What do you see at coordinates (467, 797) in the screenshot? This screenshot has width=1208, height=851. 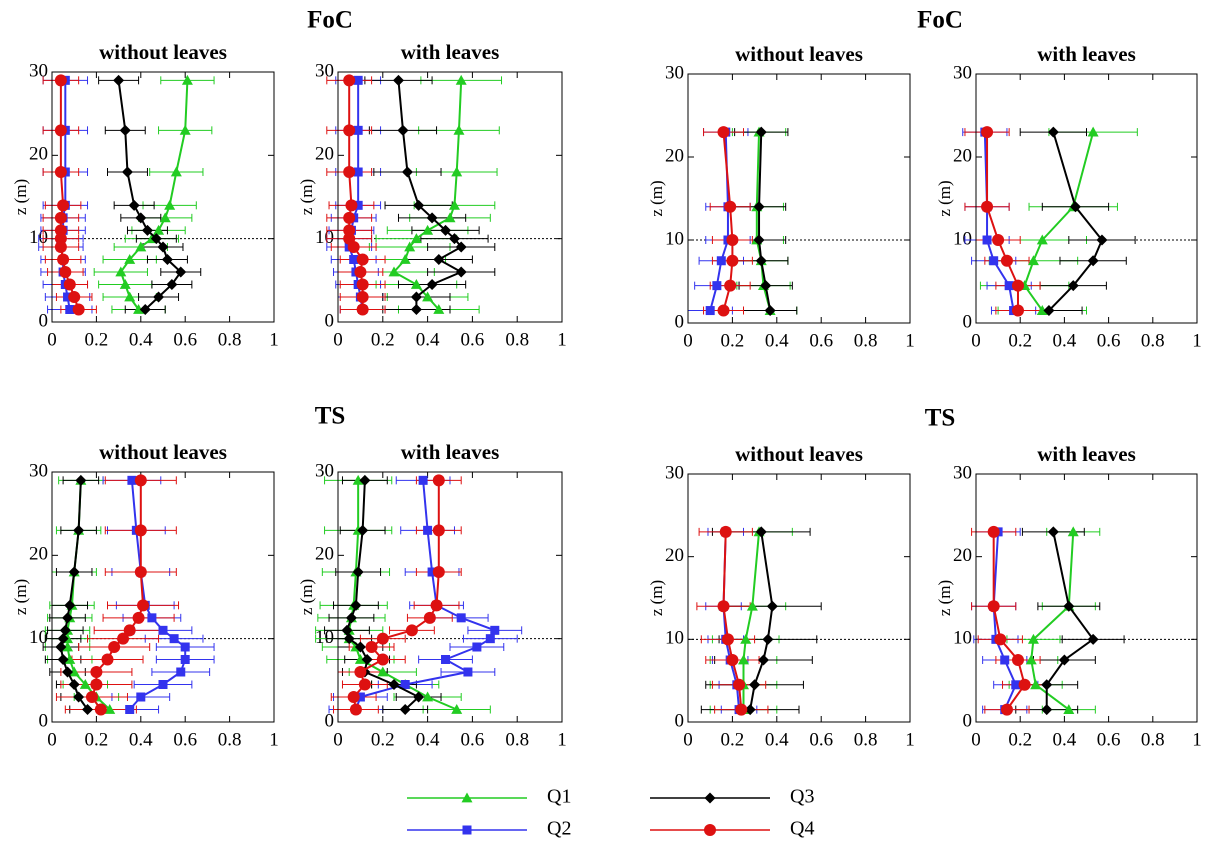 I see `legend-marker` at bounding box center [467, 797].